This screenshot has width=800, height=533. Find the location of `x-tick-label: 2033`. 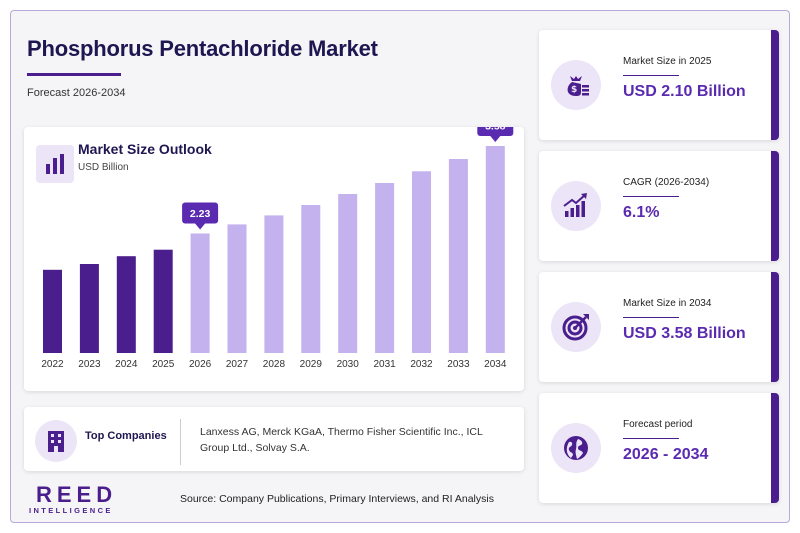

x-tick-label: 2033 is located at coordinates (458, 364).